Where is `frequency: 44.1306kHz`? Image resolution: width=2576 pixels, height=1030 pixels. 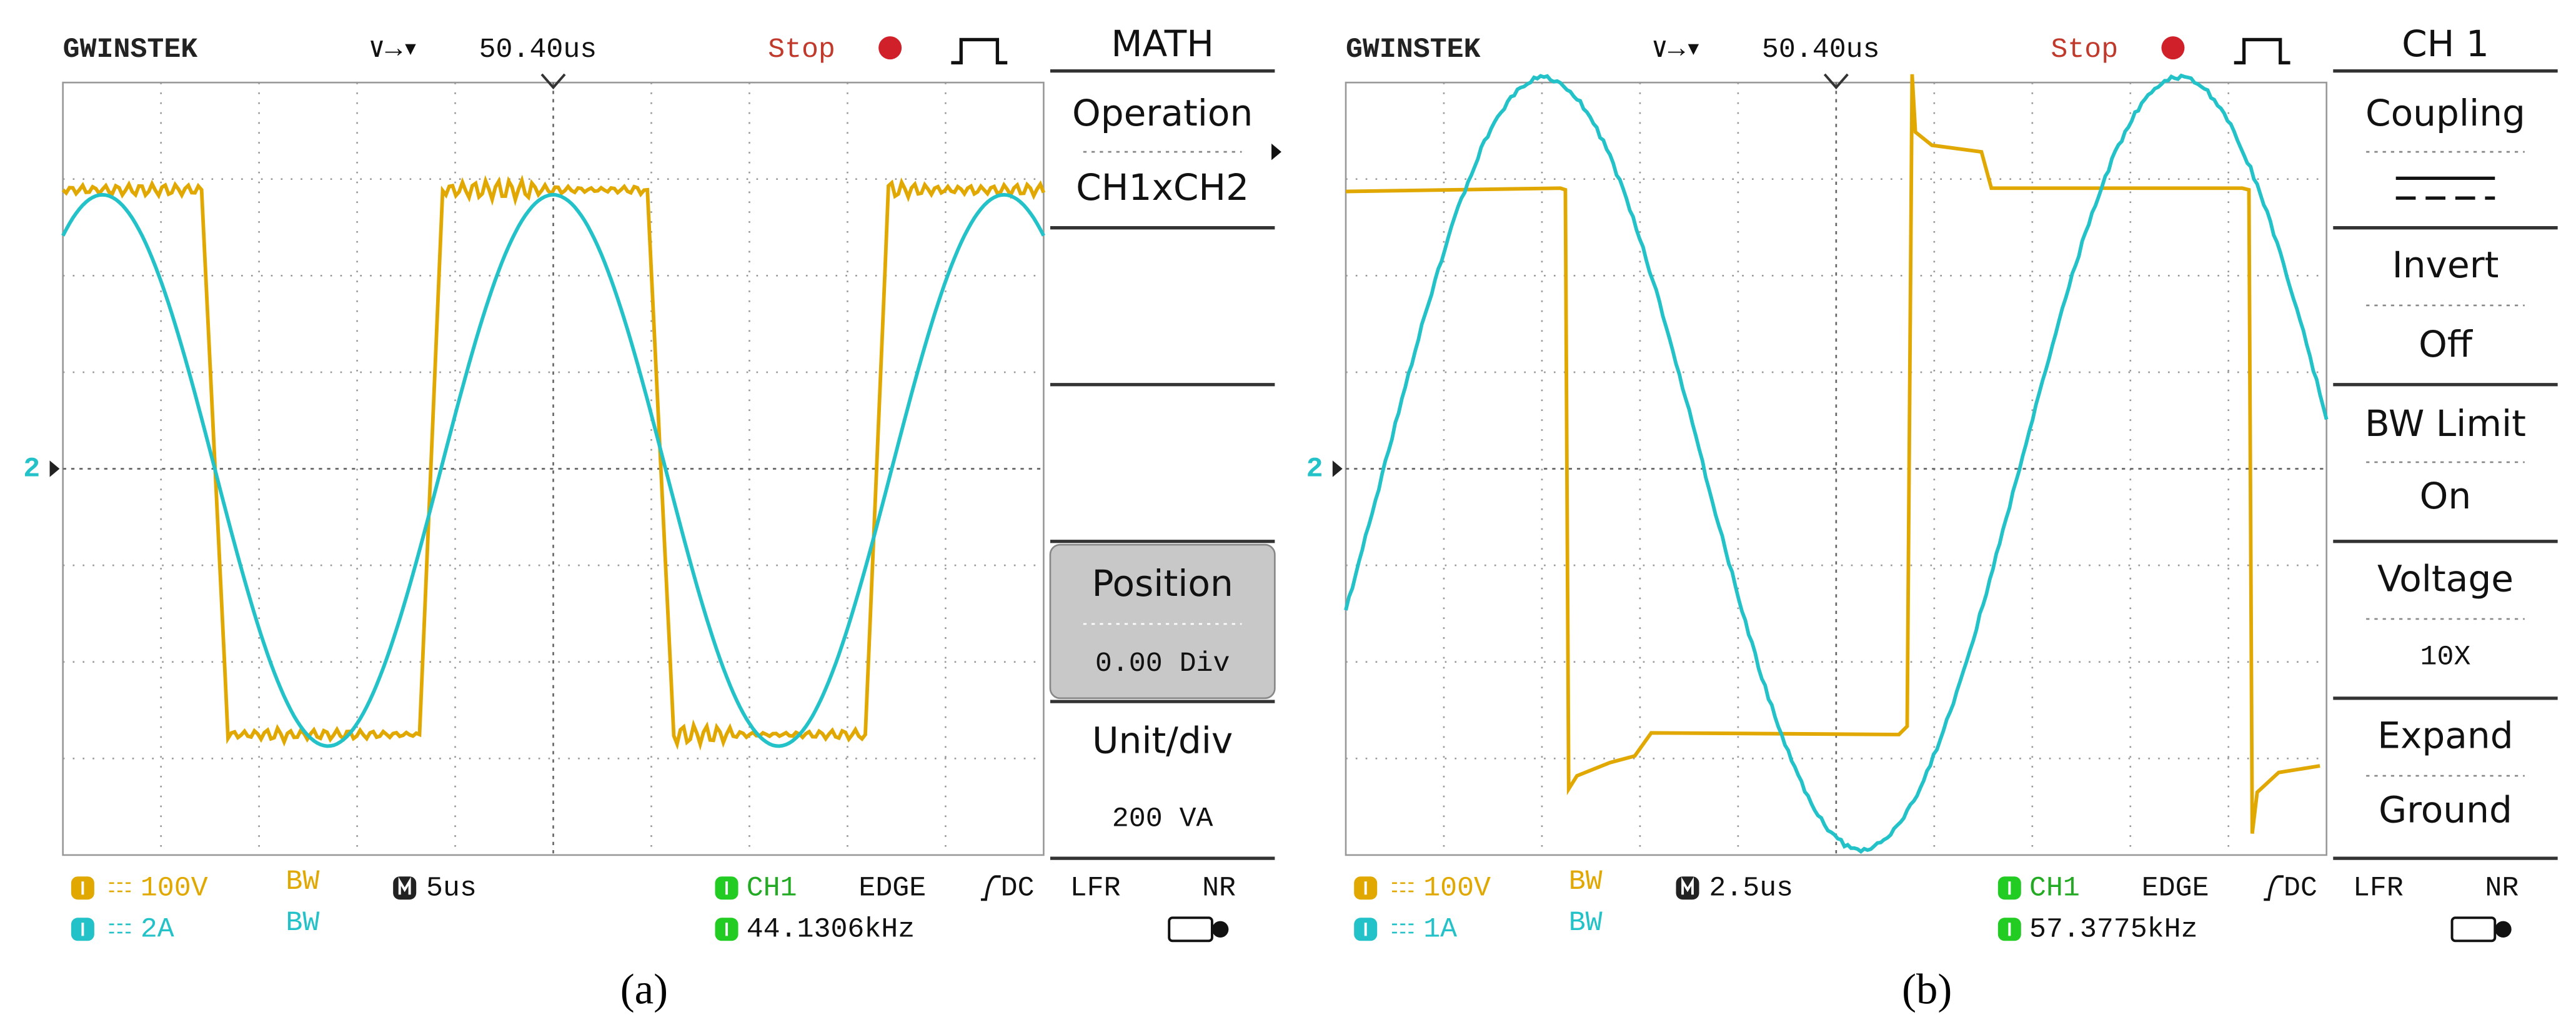
frequency: 44.1306kHz is located at coordinates (831, 930).